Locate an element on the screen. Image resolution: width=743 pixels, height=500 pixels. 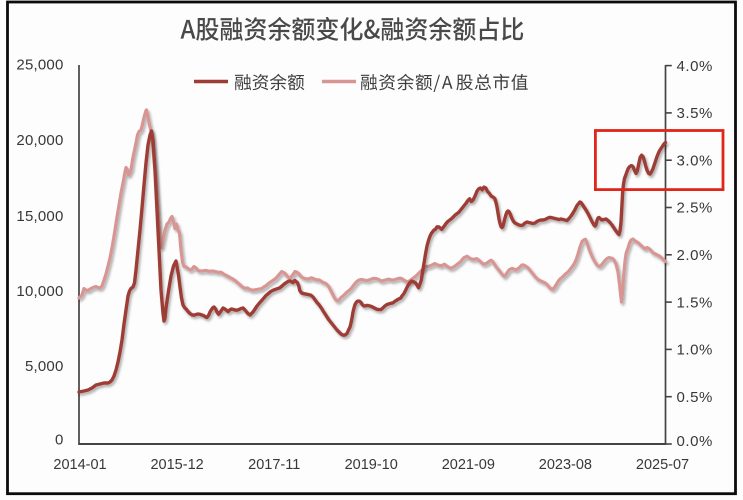
svg-text: 3.5% is located at coordinates (695, 113).